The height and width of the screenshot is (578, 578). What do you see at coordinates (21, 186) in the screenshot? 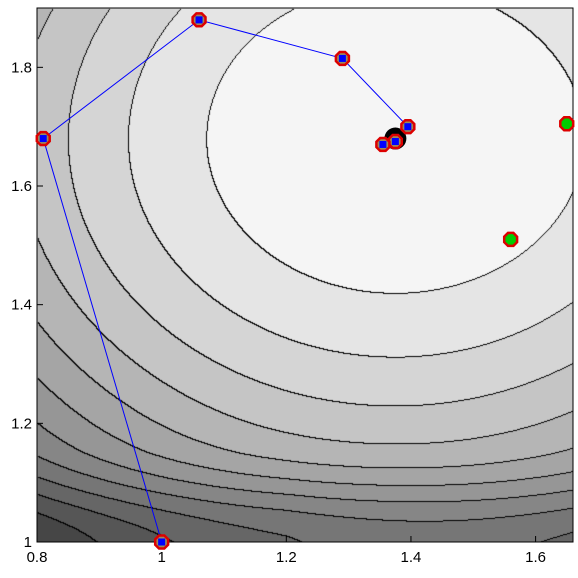
I see `y-tick-label: 1.6` at bounding box center [21, 186].